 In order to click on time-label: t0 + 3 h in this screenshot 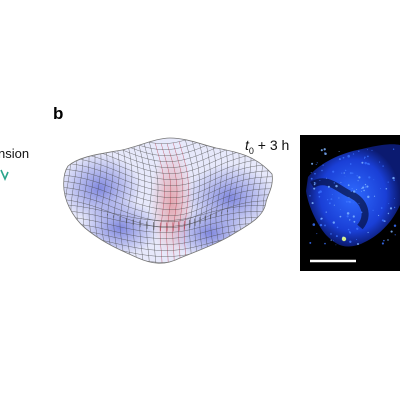, I will do `click(267, 146)`.